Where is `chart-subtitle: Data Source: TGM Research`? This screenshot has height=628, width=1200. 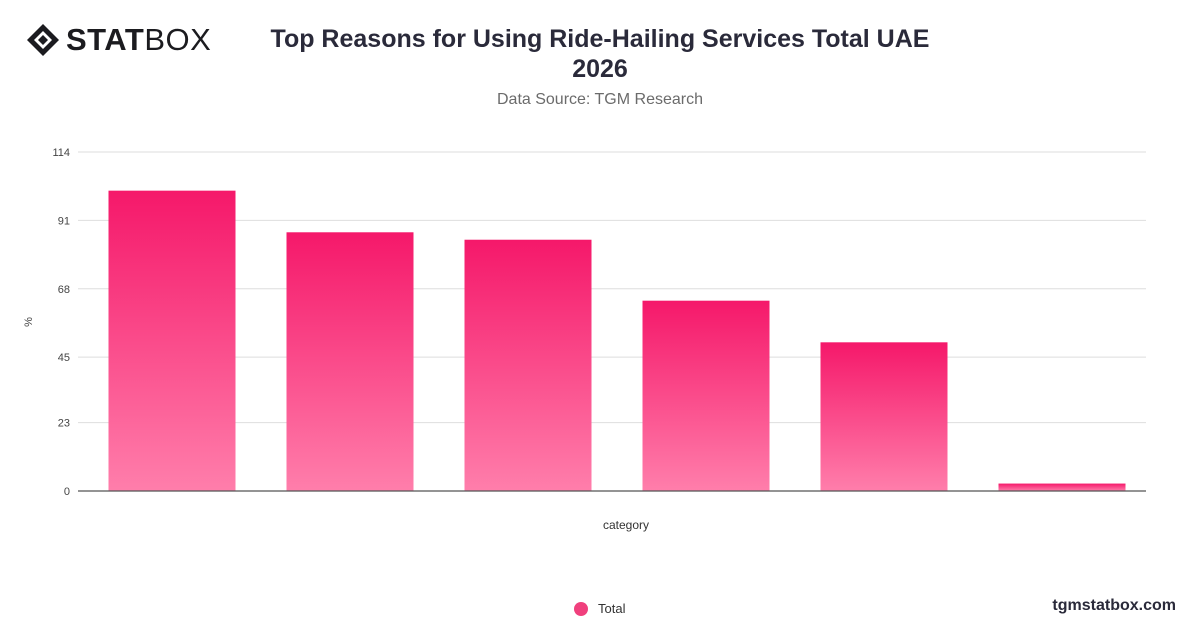
chart-subtitle: Data Source: TGM Research is located at coordinates (599, 99).